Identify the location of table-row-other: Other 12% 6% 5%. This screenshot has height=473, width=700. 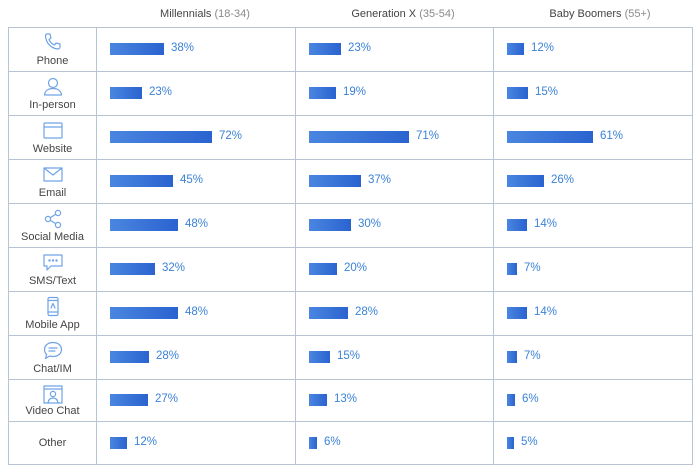
(351, 443).